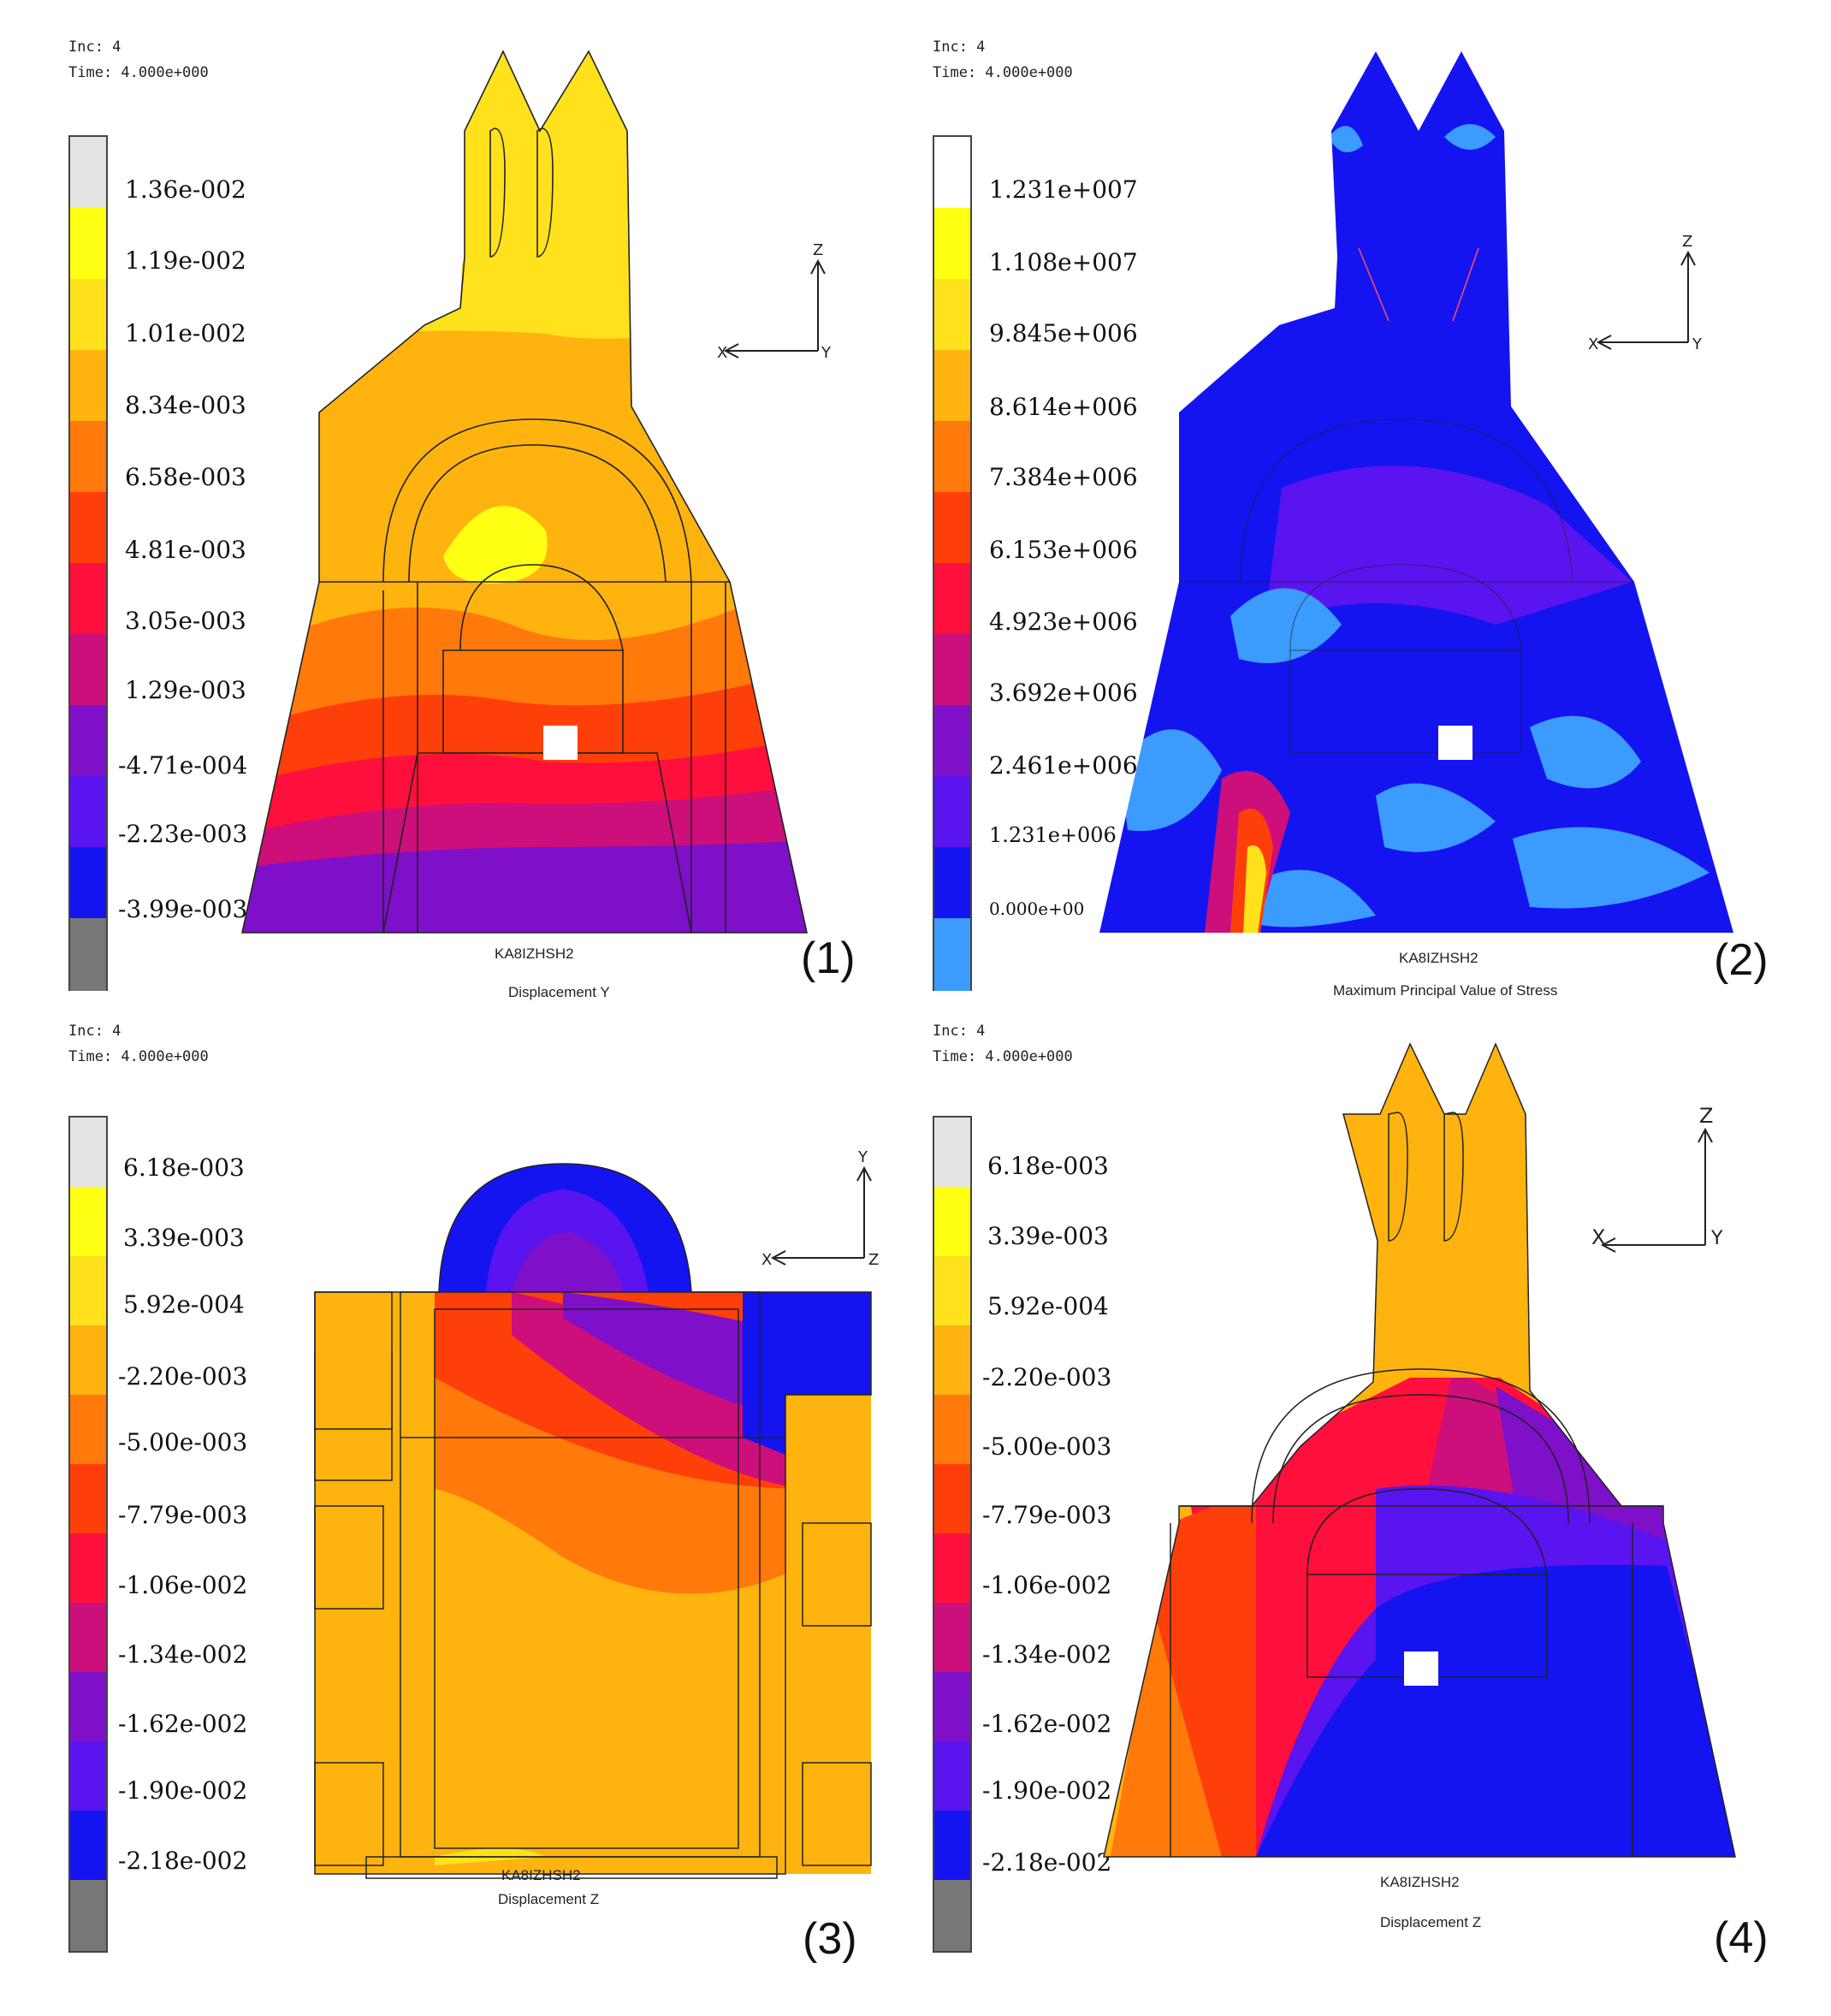 This screenshot has height=2016, width=1831. I want to click on legend-label: 3.05e-003, so click(186, 621).